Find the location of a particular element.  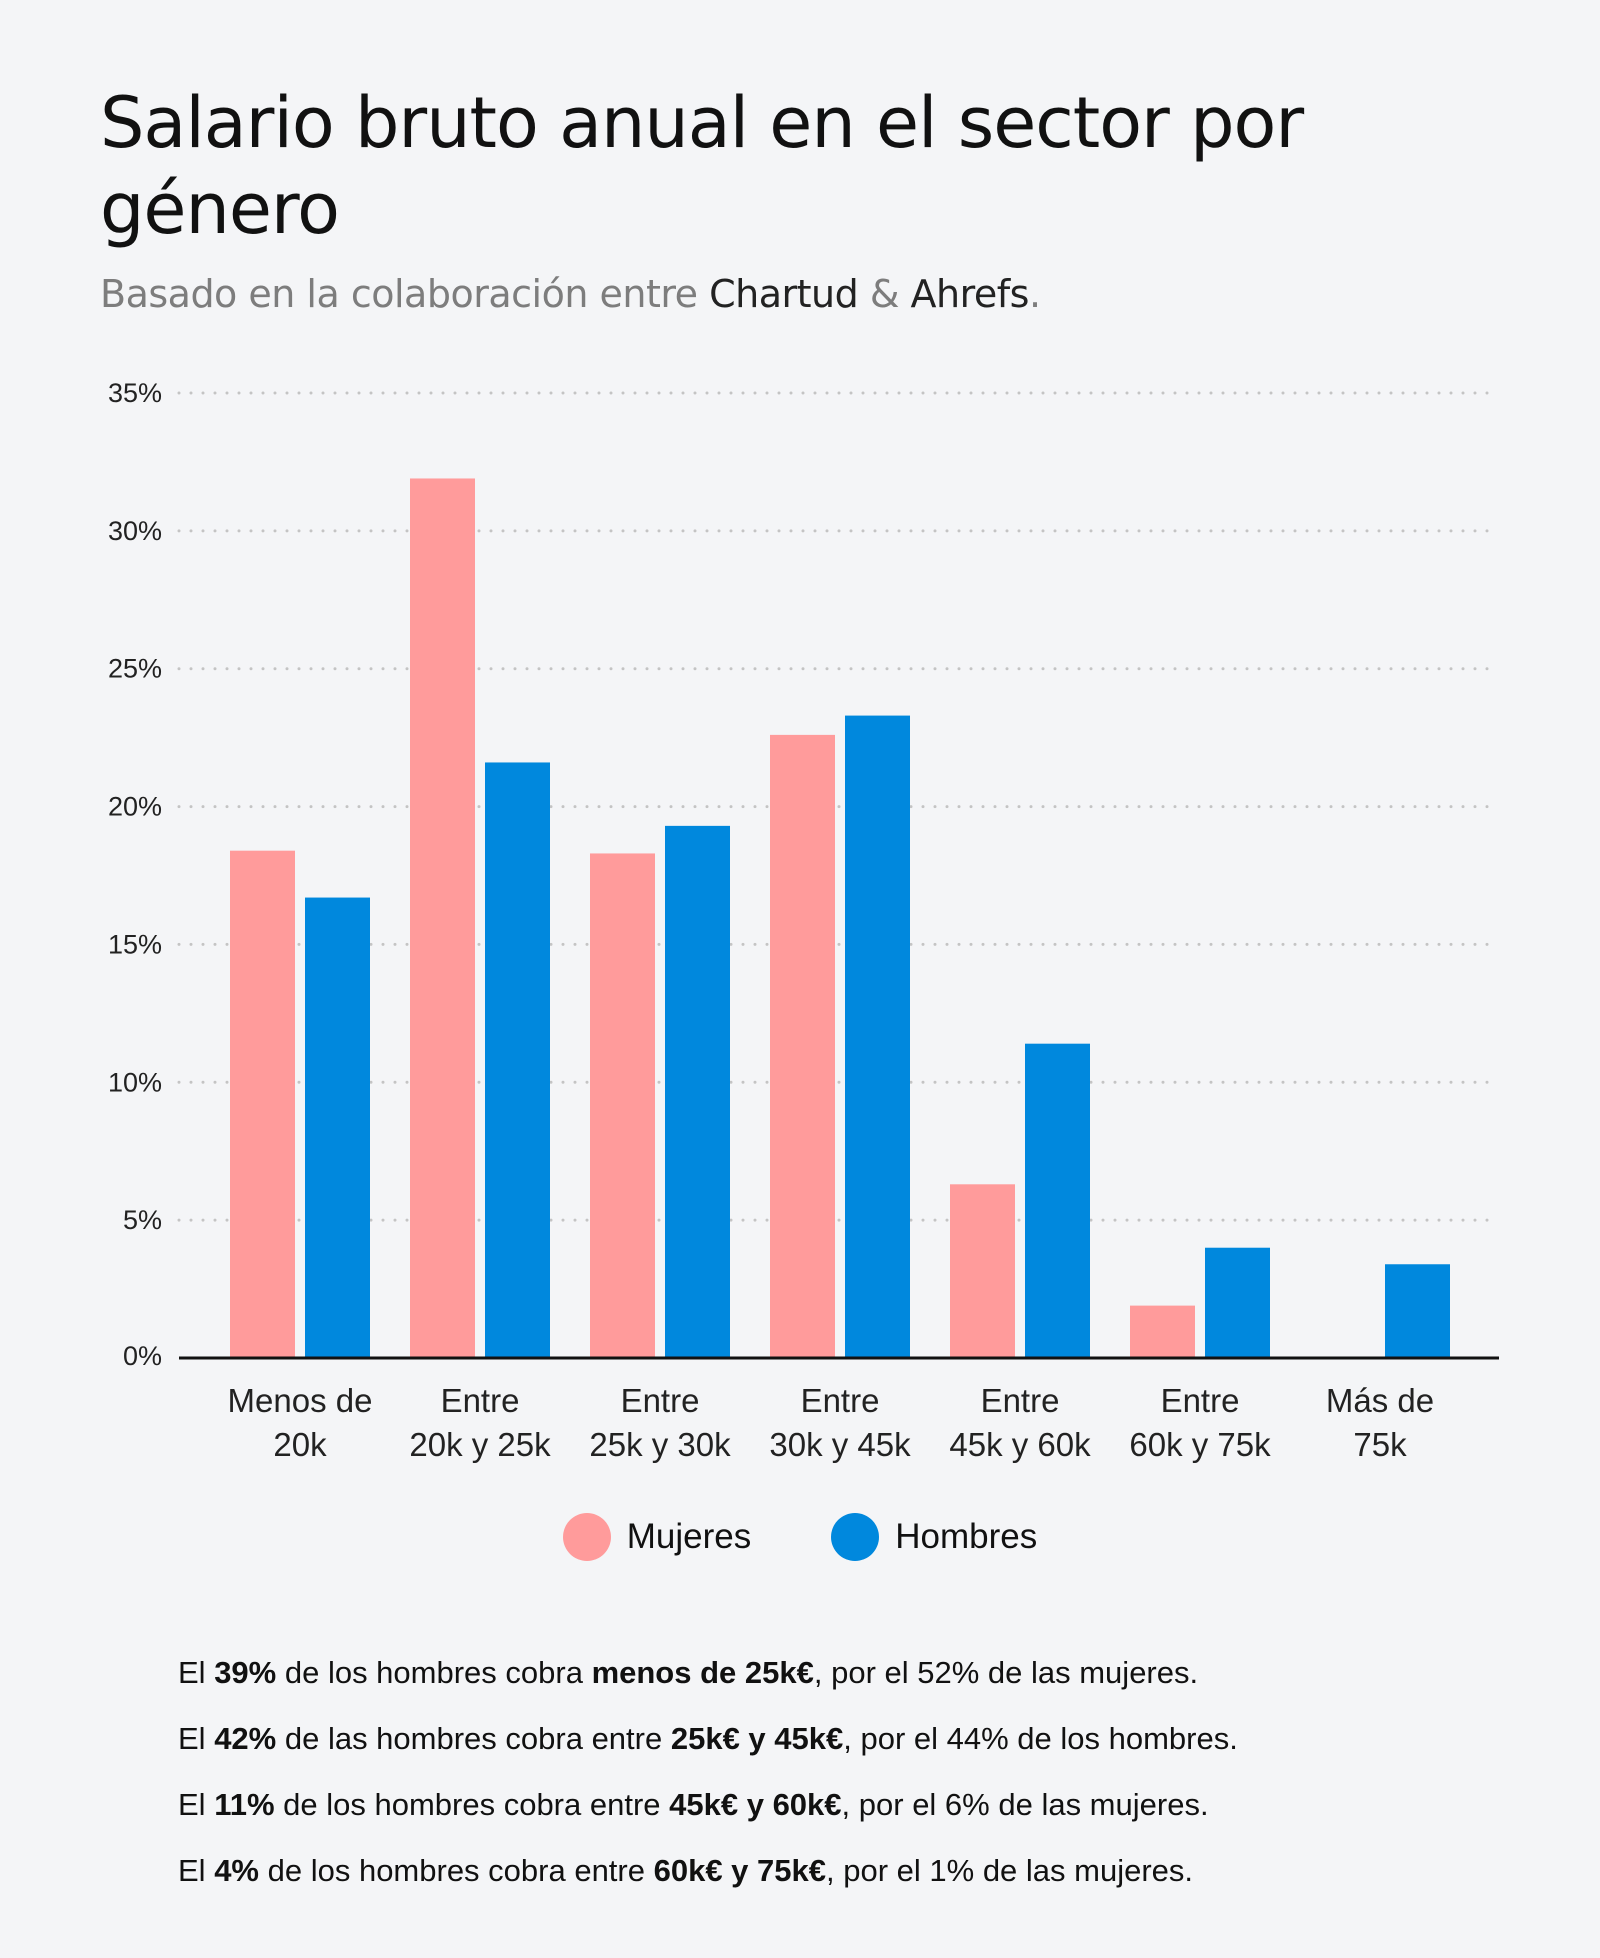

y-tick-label: 5% is located at coordinates (142, 1220).